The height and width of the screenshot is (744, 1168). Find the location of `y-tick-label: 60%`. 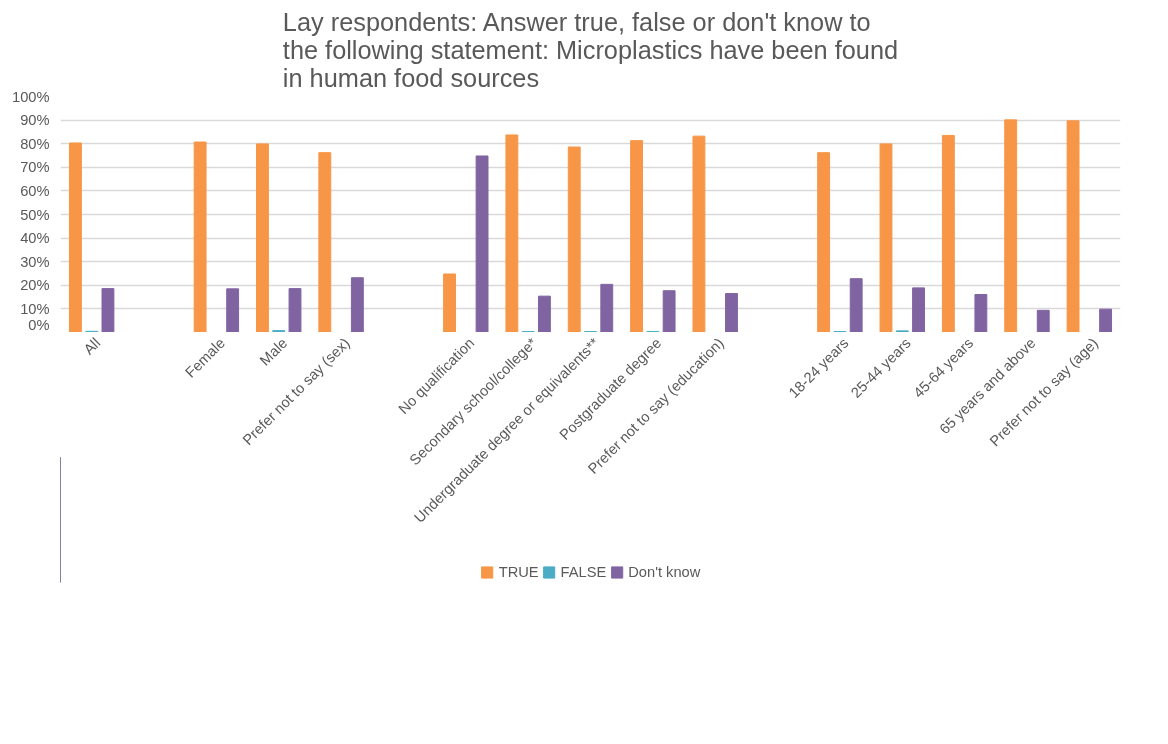

y-tick-label: 60% is located at coordinates (35, 190).